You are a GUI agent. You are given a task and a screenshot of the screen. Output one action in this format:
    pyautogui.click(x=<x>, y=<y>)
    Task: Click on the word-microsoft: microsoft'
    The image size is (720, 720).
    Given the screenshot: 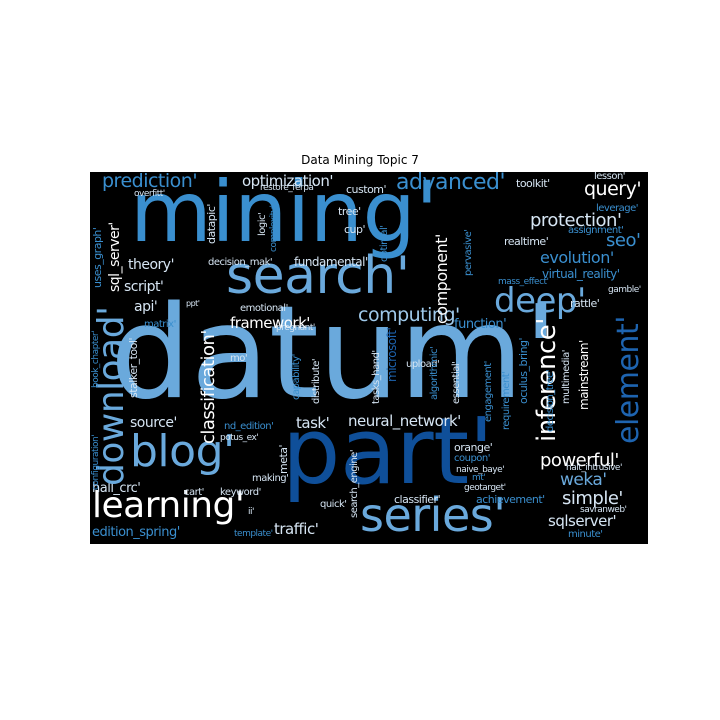 What is the action you would take?
    pyautogui.click(x=392, y=354)
    